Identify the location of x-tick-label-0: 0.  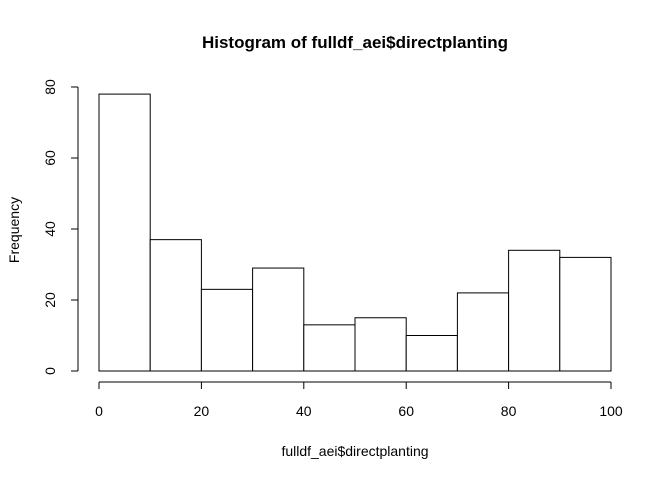
(99, 411).